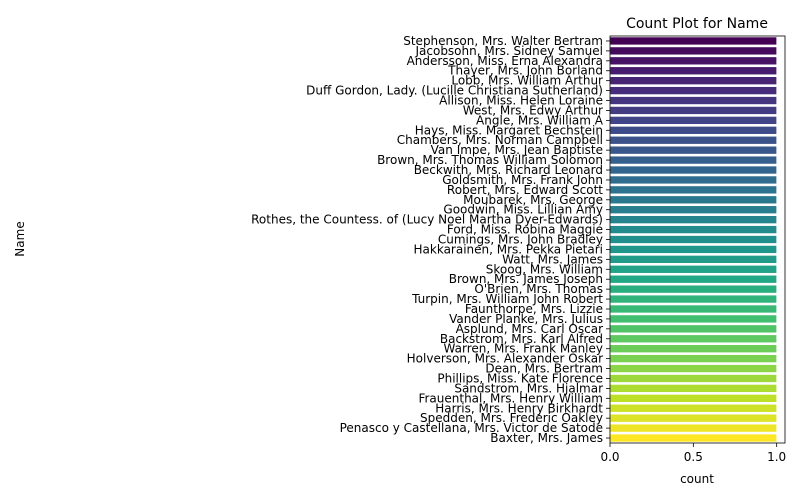 Image resolution: width=800 pixels, height=500 pixels. What do you see at coordinates (544, 269) in the screenshot?
I see `y-tick-label: Skoog, Mrs. William` at bounding box center [544, 269].